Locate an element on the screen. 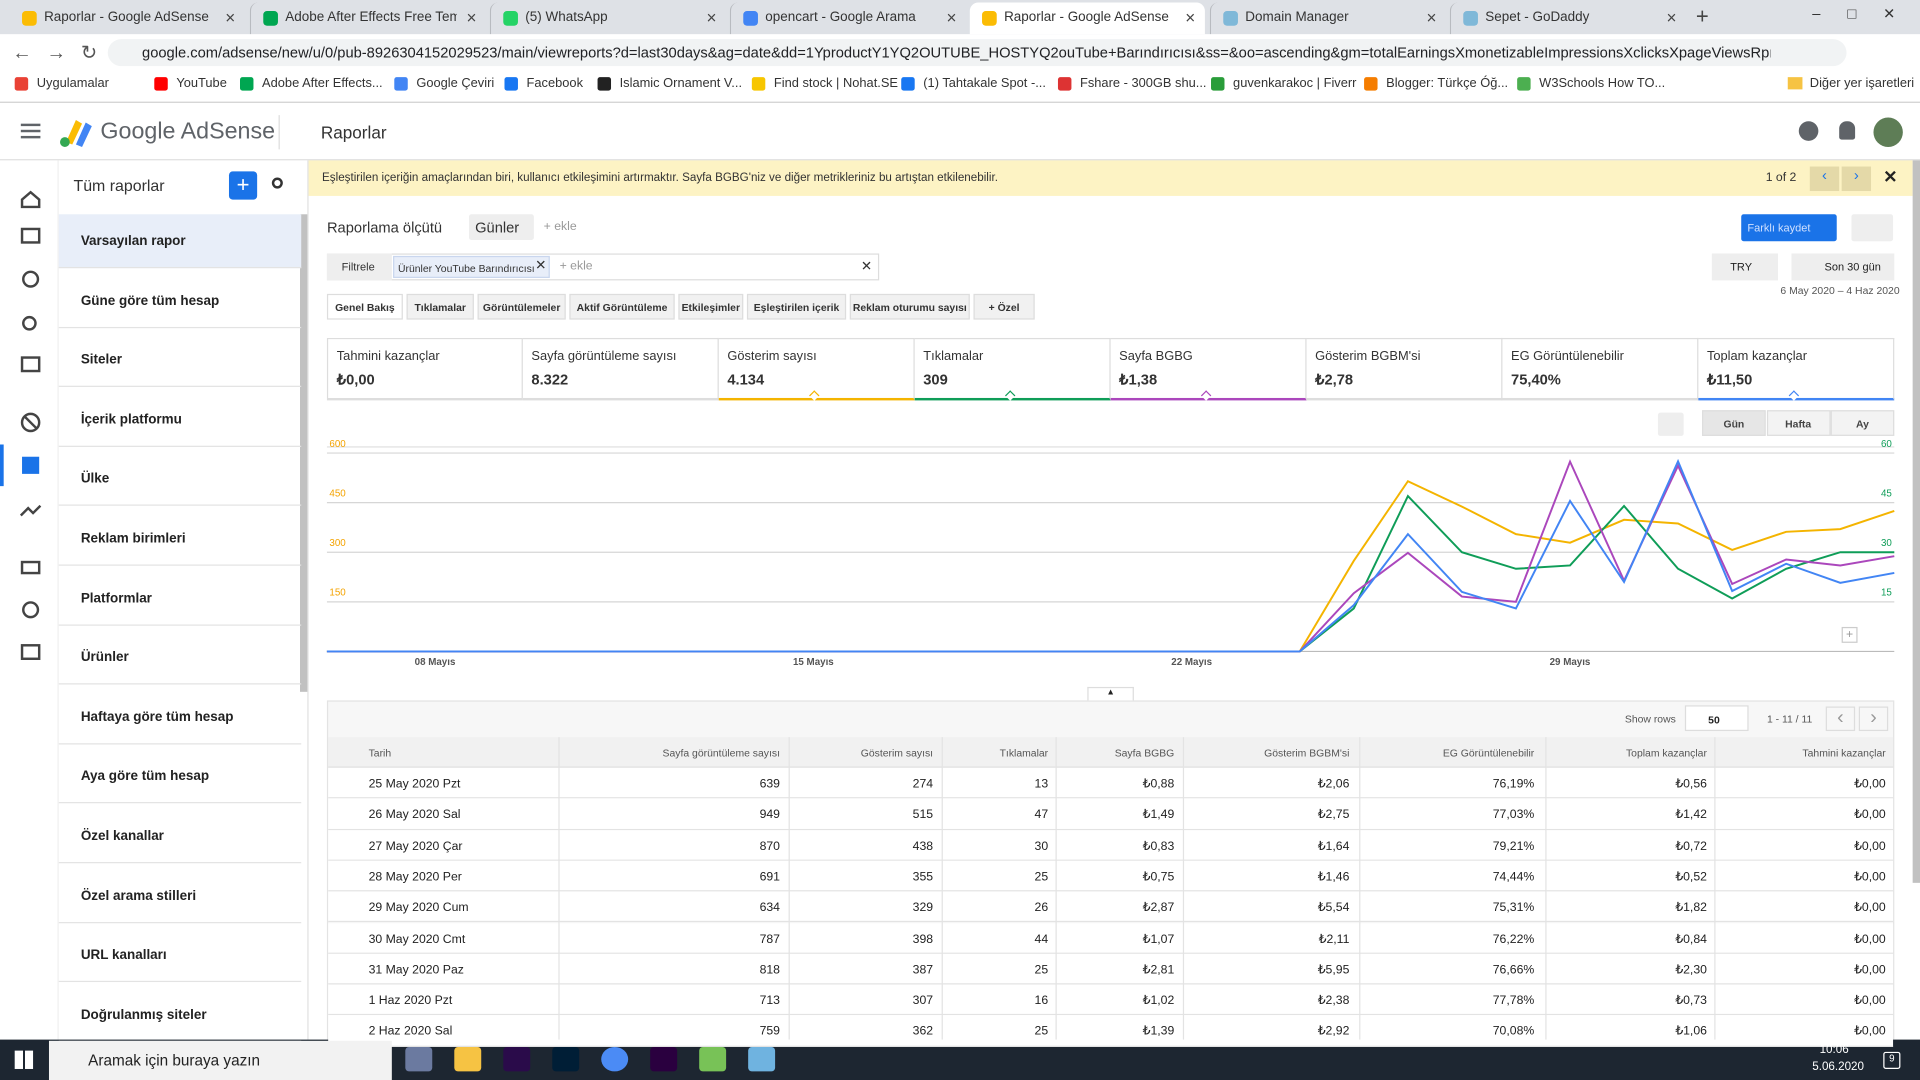  metric-card: Gösterim BGBM'si ₺2,78 is located at coordinates (1404, 369).